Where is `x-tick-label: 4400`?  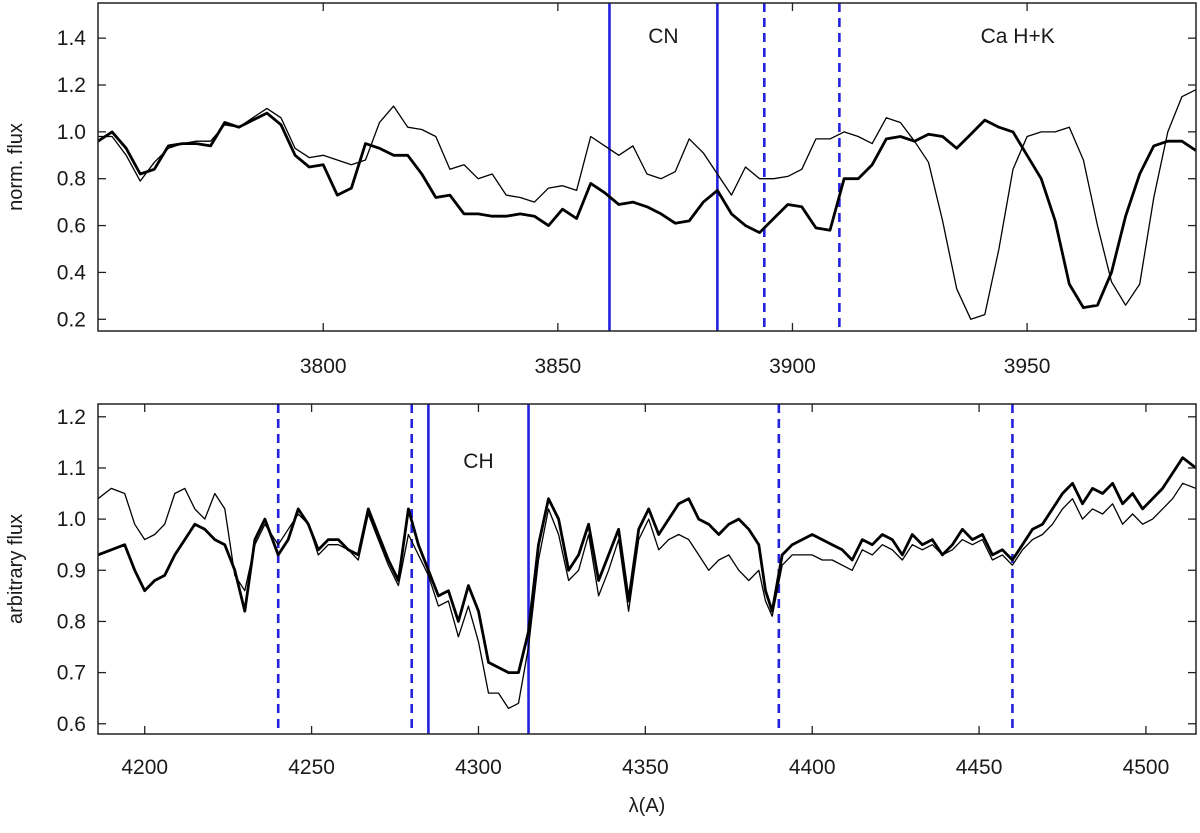
x-tick-label: 4400 is located at coordinates (812, 767).